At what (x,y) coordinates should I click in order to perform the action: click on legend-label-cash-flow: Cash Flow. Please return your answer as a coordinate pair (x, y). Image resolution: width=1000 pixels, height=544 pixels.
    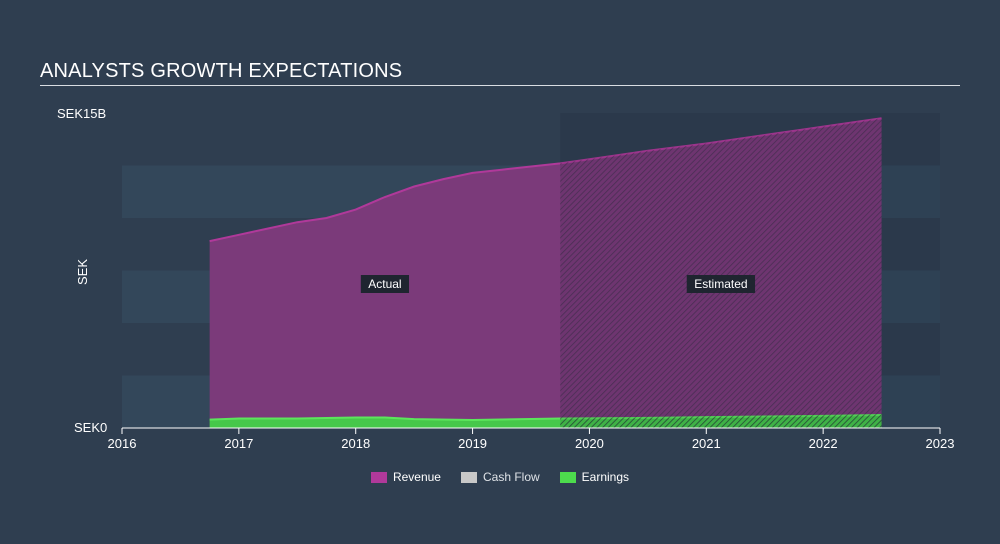
    Looking at the image, I should click on (511, 477).